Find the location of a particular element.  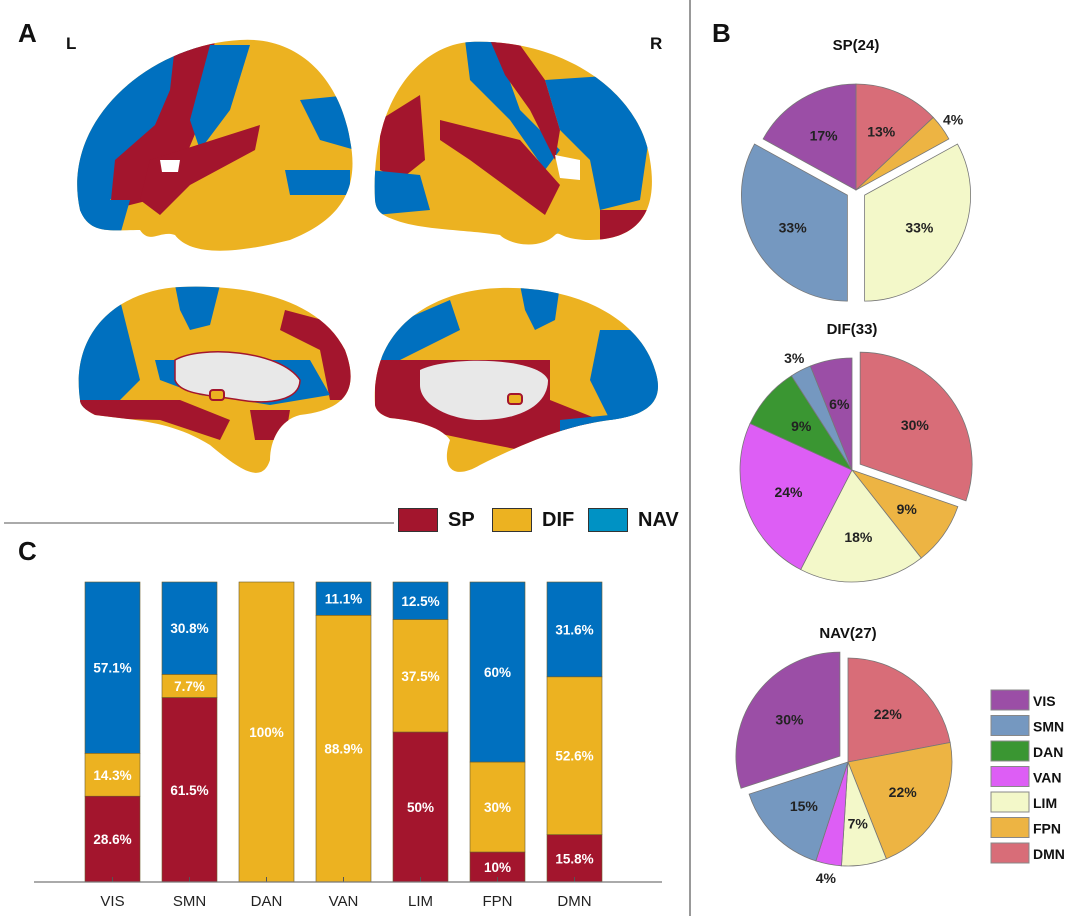

bar-segment-dif-dan is located at coordinates (266, 732).